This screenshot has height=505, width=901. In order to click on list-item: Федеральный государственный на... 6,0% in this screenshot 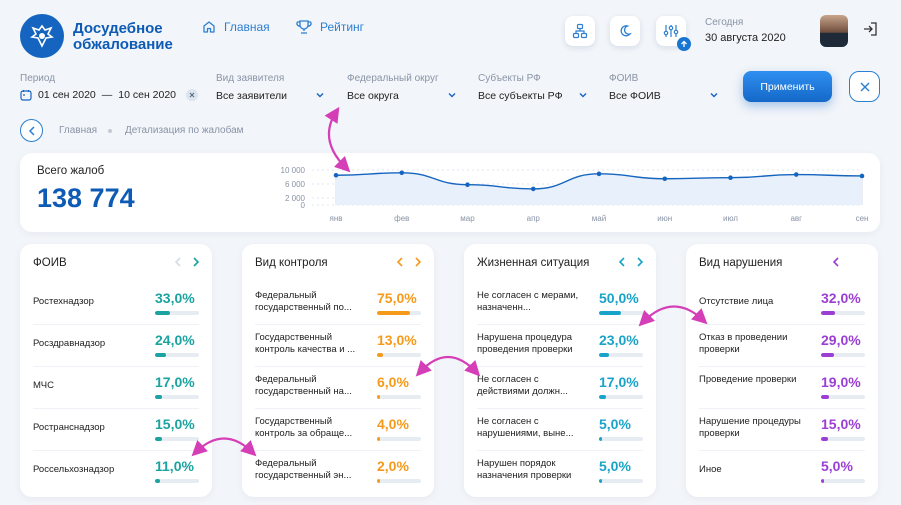, I will do `click(338, 388)`.